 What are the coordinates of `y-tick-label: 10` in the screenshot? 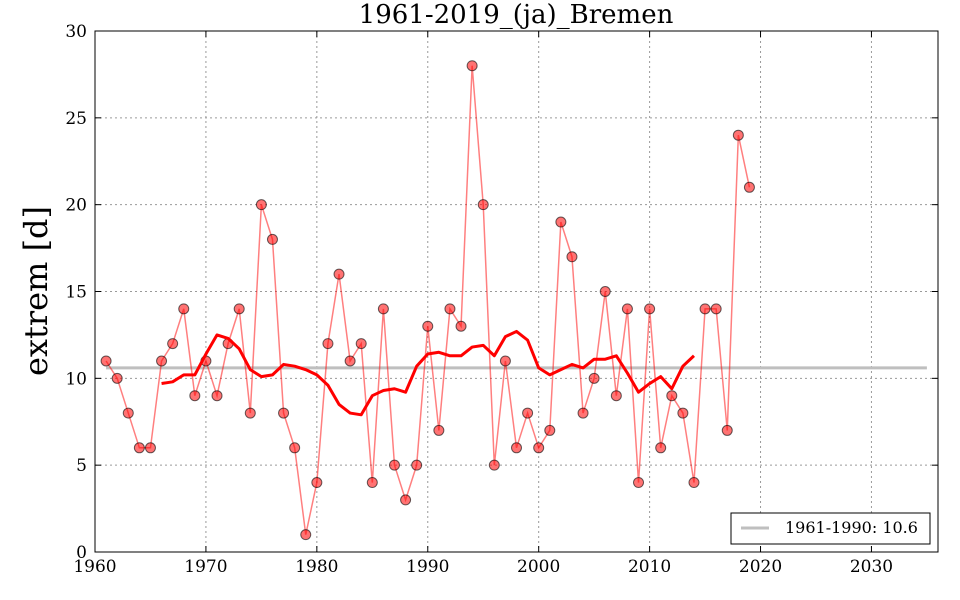 It's located at (76, 379).